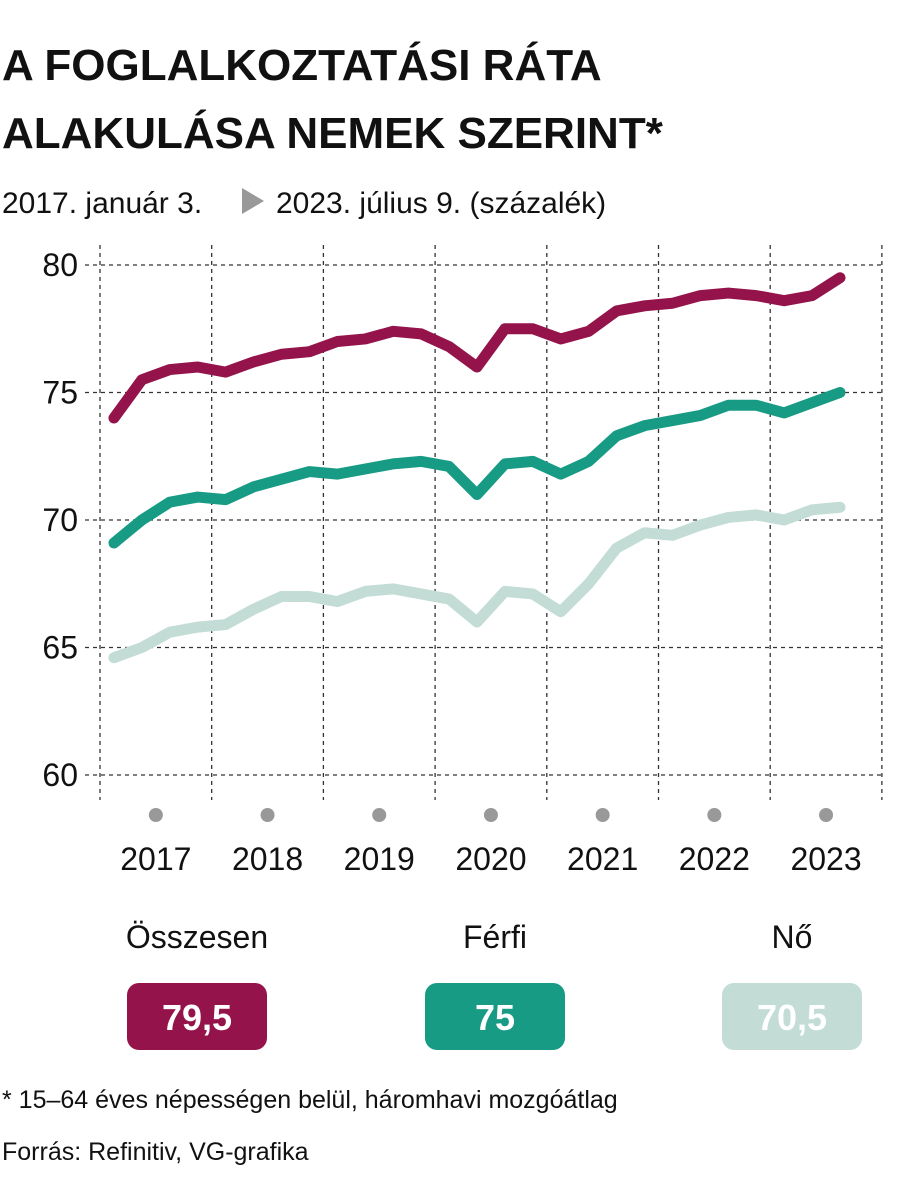 The height and width of the screenshot is (1194, 900). I want to click on x-tick-label: 2019, so click(379, 859).